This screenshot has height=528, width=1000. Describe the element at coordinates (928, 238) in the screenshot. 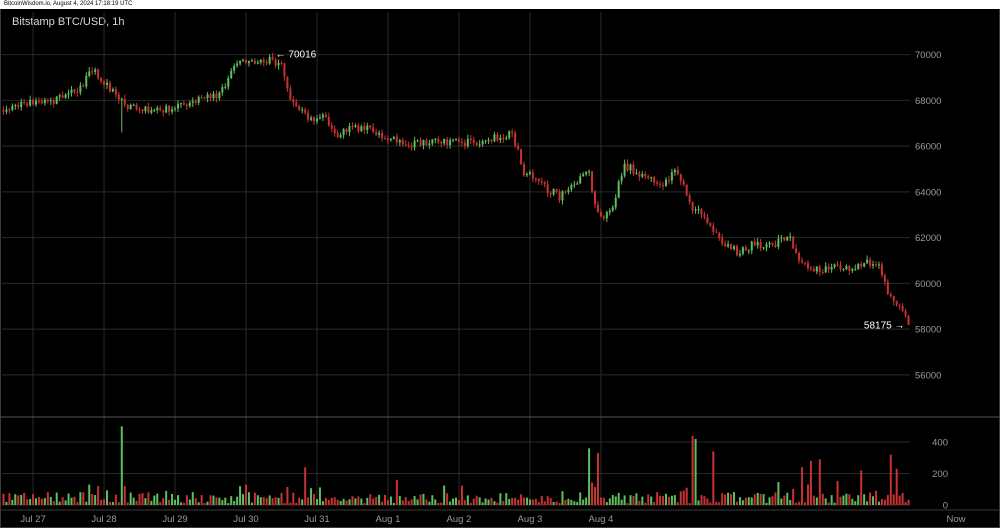

I see `price-tick-label: 62000` at that location.